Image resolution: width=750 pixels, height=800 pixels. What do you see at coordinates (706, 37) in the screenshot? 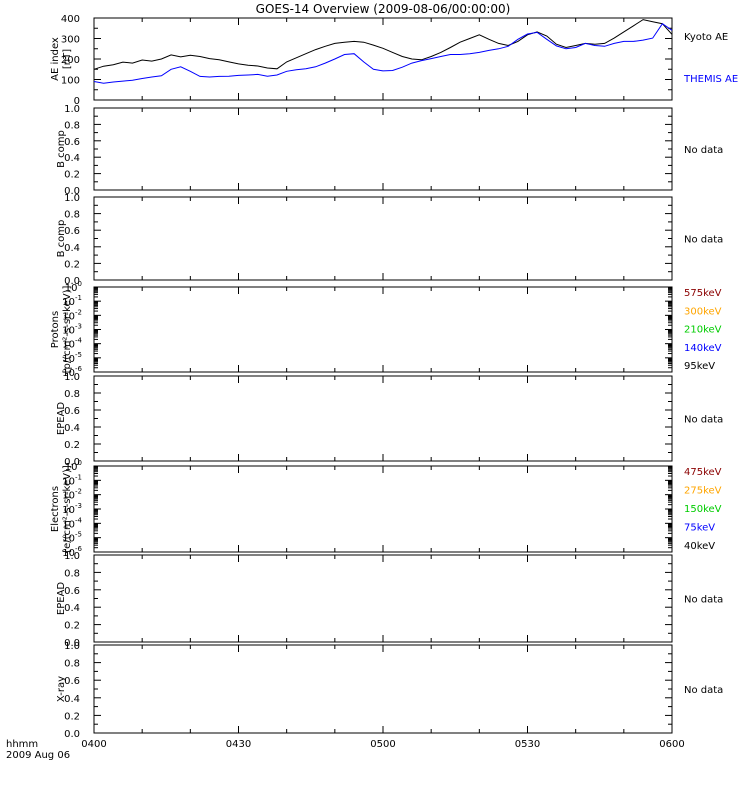
I see `ae-legend-label: Kyoto AE` at bounding box center [706, 37].